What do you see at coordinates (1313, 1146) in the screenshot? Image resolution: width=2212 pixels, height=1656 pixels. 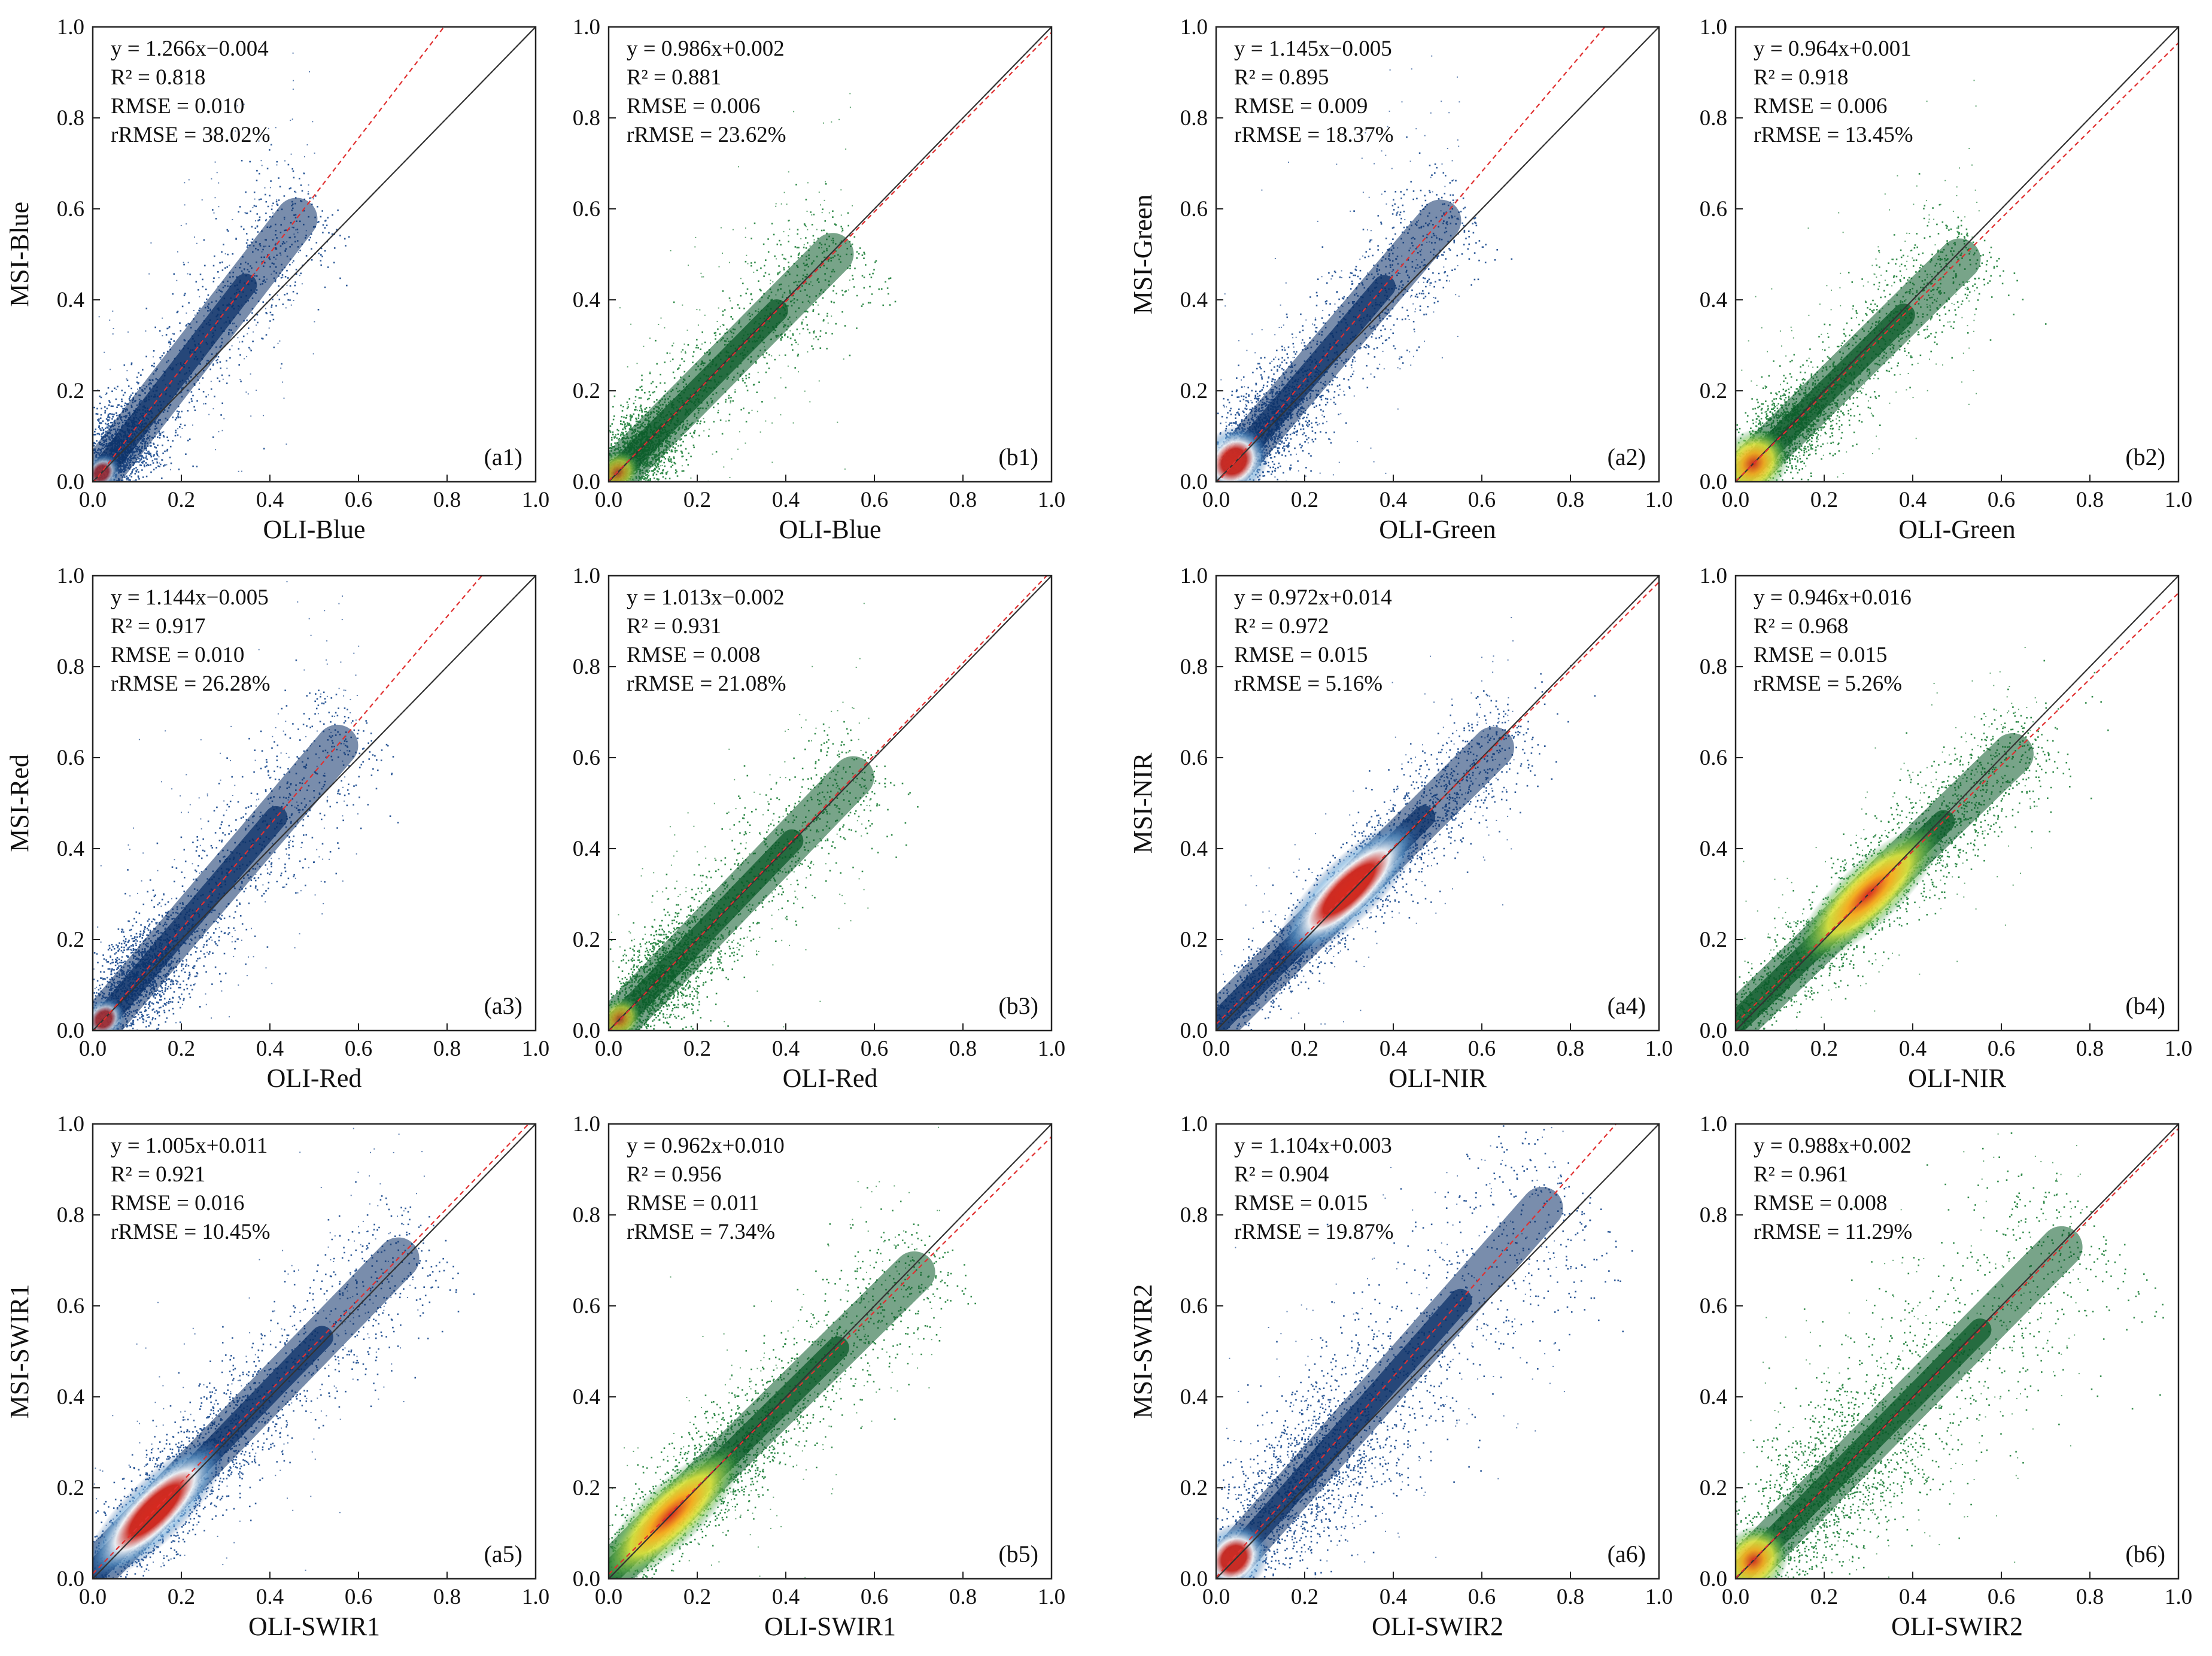 I see `fit-statistic: y = 1.104x+0.003` at bounding box center [1313, 1146].